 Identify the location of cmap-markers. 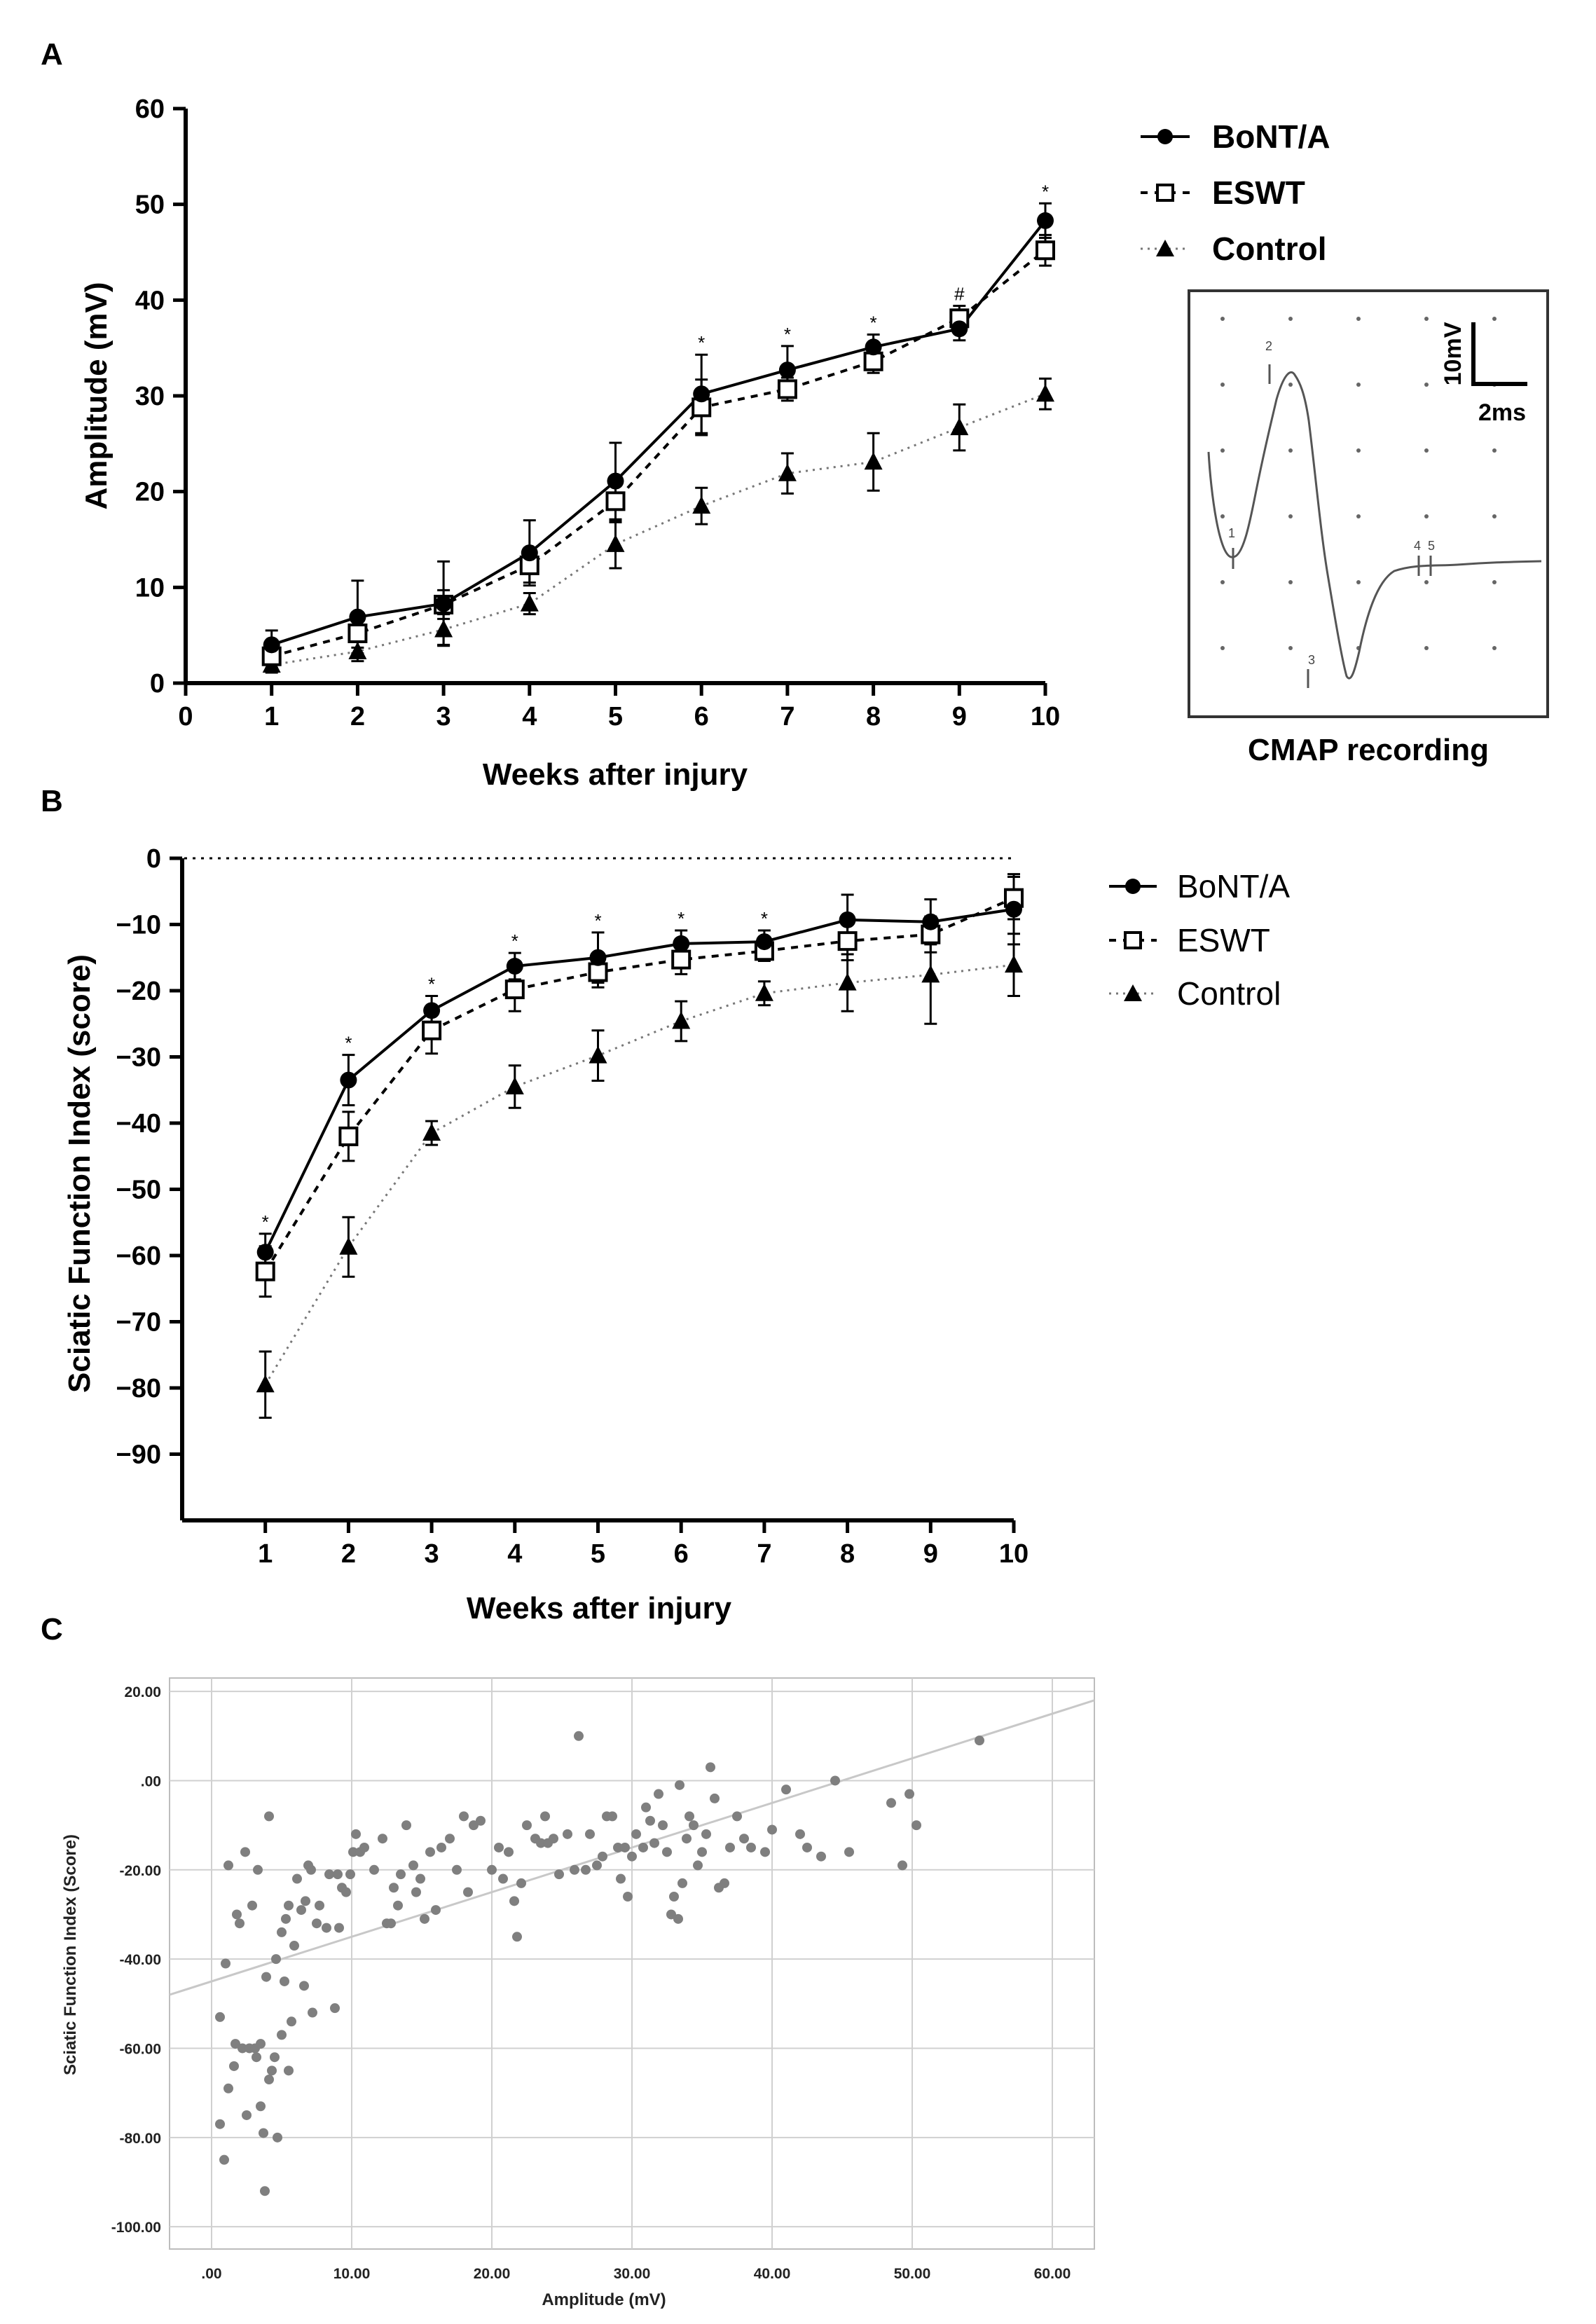
(1332, 526).